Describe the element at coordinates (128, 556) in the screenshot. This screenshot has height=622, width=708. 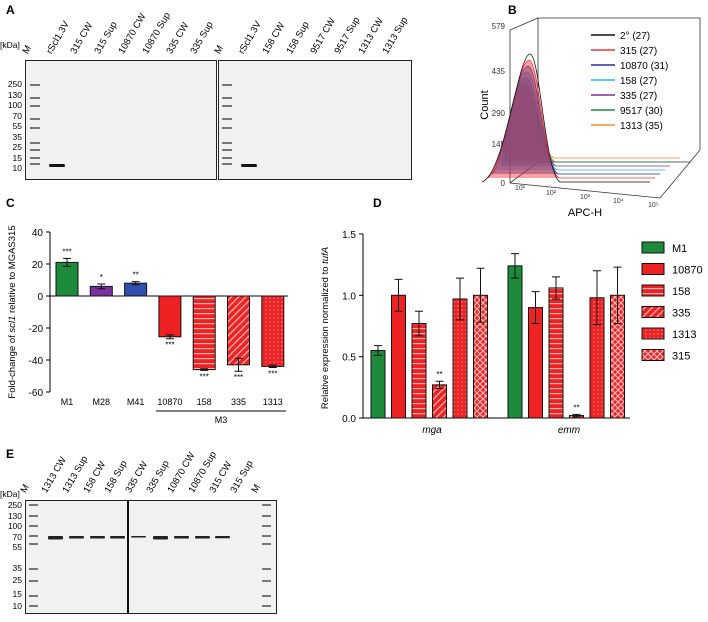
I see `blot-divider` at that location.